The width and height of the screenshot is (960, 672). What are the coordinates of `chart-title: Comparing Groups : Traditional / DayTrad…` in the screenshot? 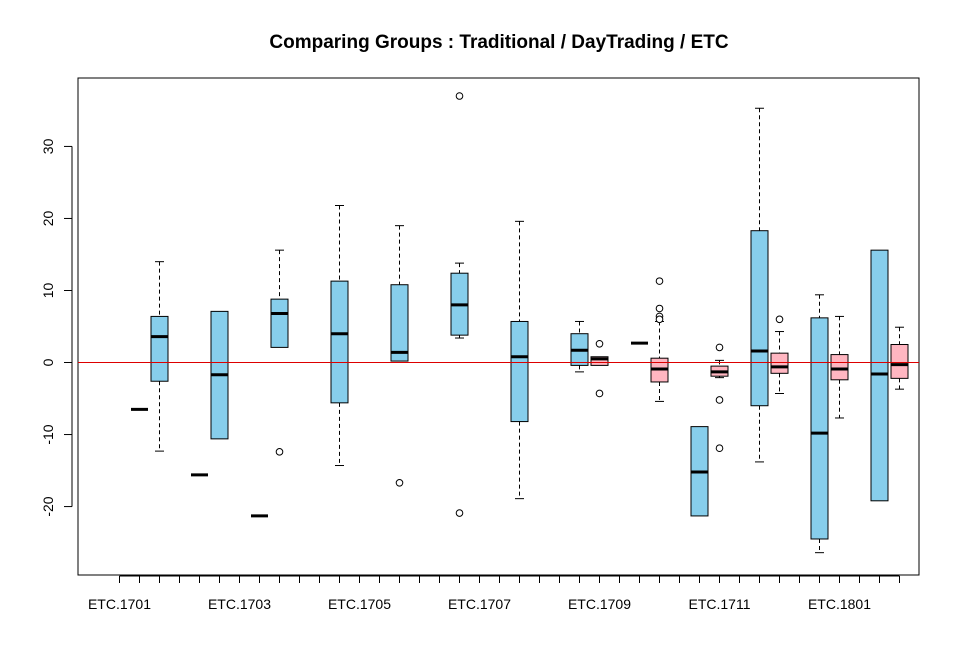 It's located at (498, 42).